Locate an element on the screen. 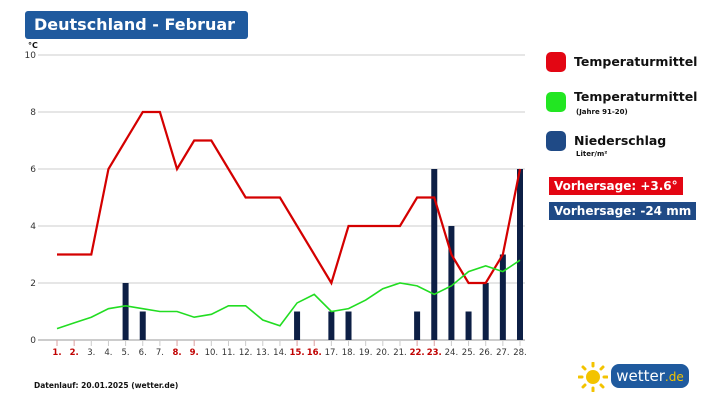 Image resolution: width=717 pixels, height=403 pixels. legend-label-precipitation: Niederschlag is located at coordinates (620, 140).